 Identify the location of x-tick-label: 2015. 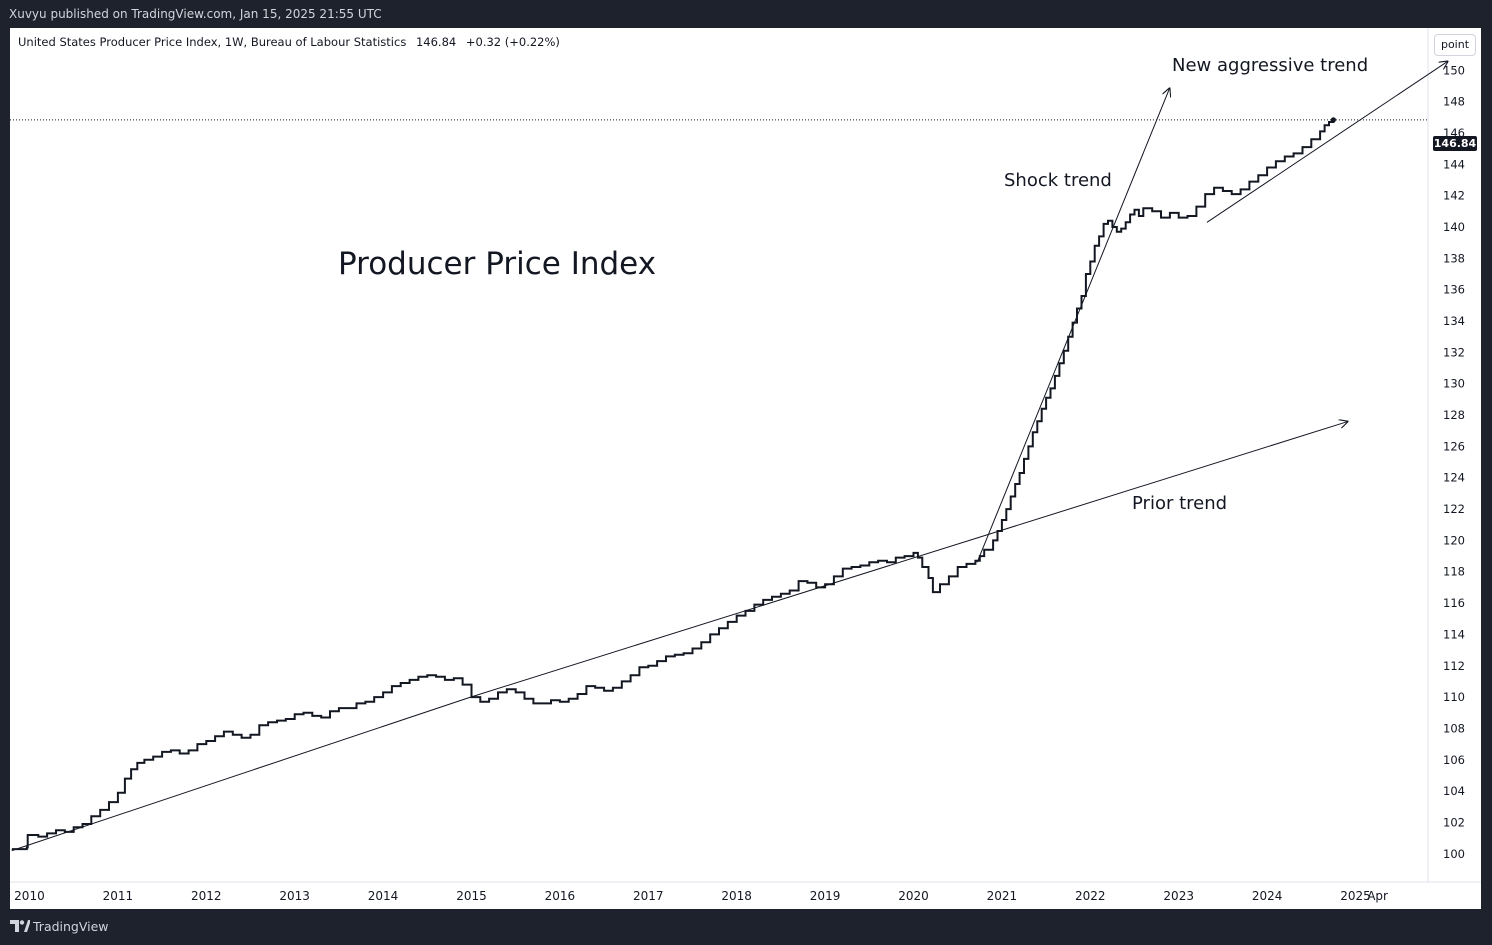
(471, 896).